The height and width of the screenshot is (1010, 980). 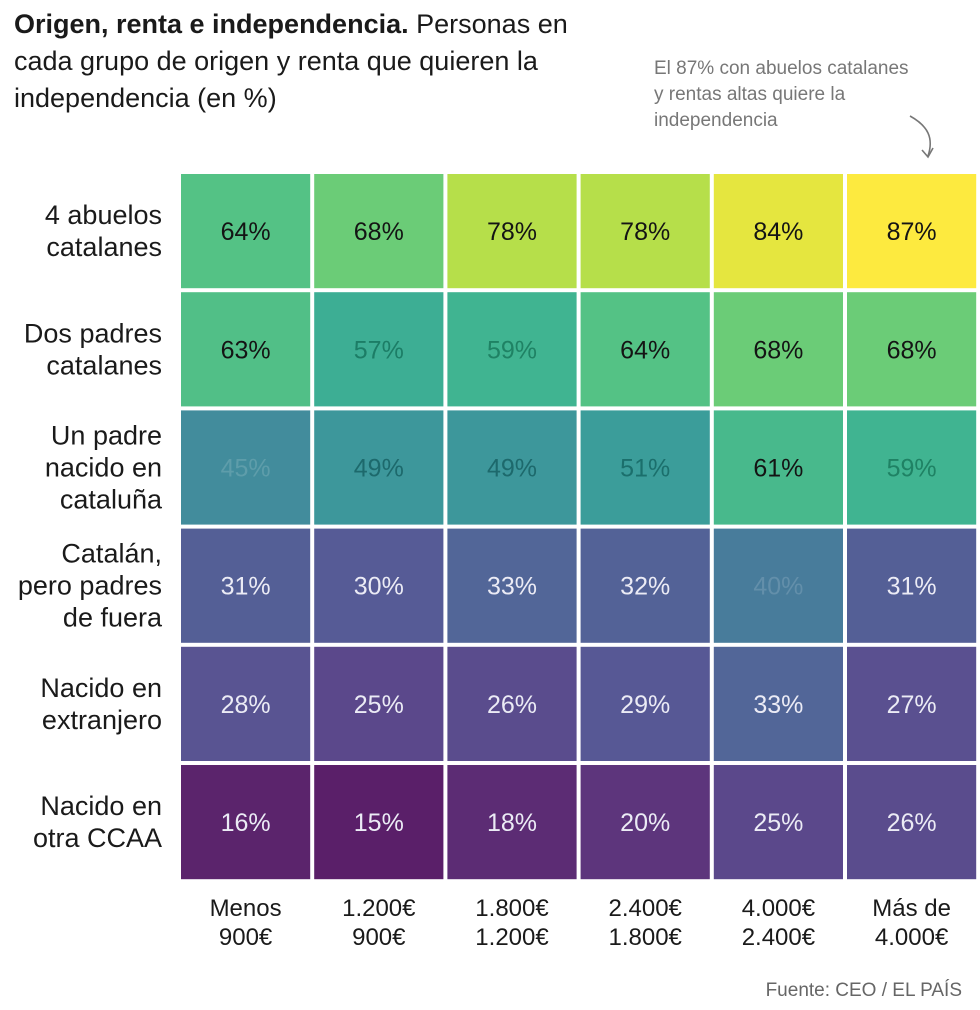 I want to click on row-label: Catalán, pero padres de fuera, so click(x=90, y=586).